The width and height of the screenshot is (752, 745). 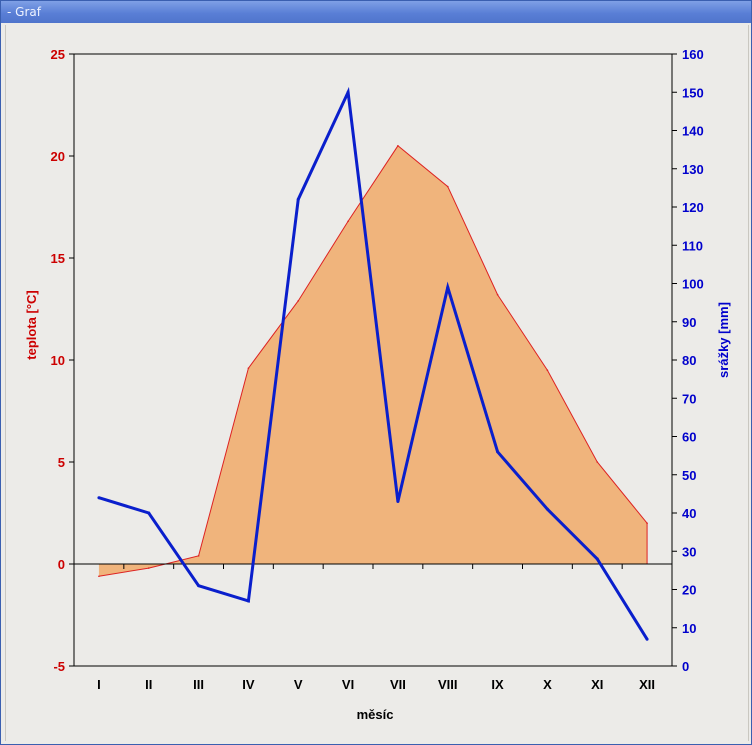 I want to click on x-tick-label: X, so click(x=547, y=684).